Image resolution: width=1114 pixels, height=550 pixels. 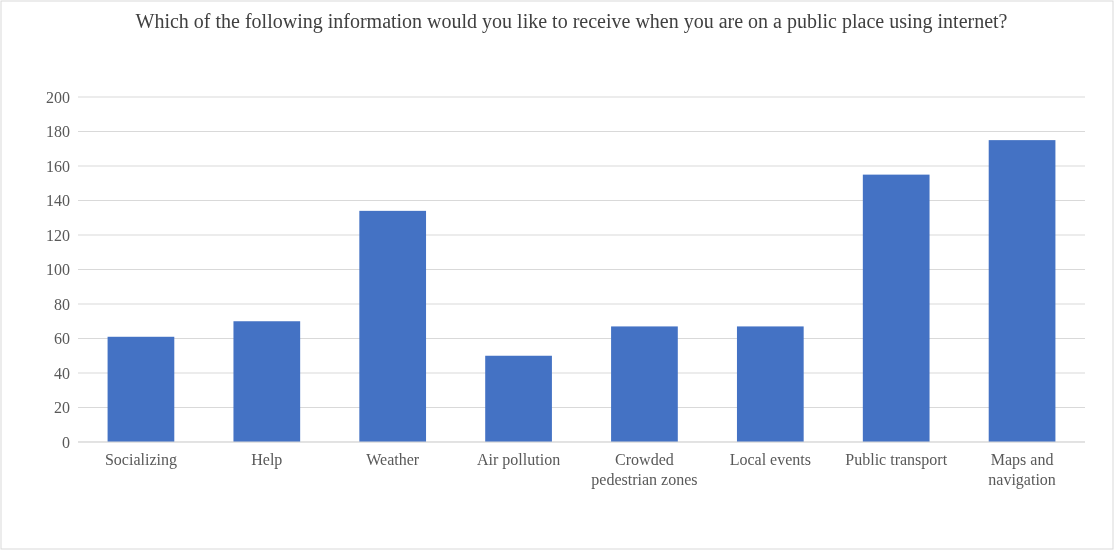 What do you see at coordinates (571, 21) in the screenshot?
I see `chart-title: Which of the following information would you like to receive when you are on a public place using internet?` at bounding box center [571, 21].